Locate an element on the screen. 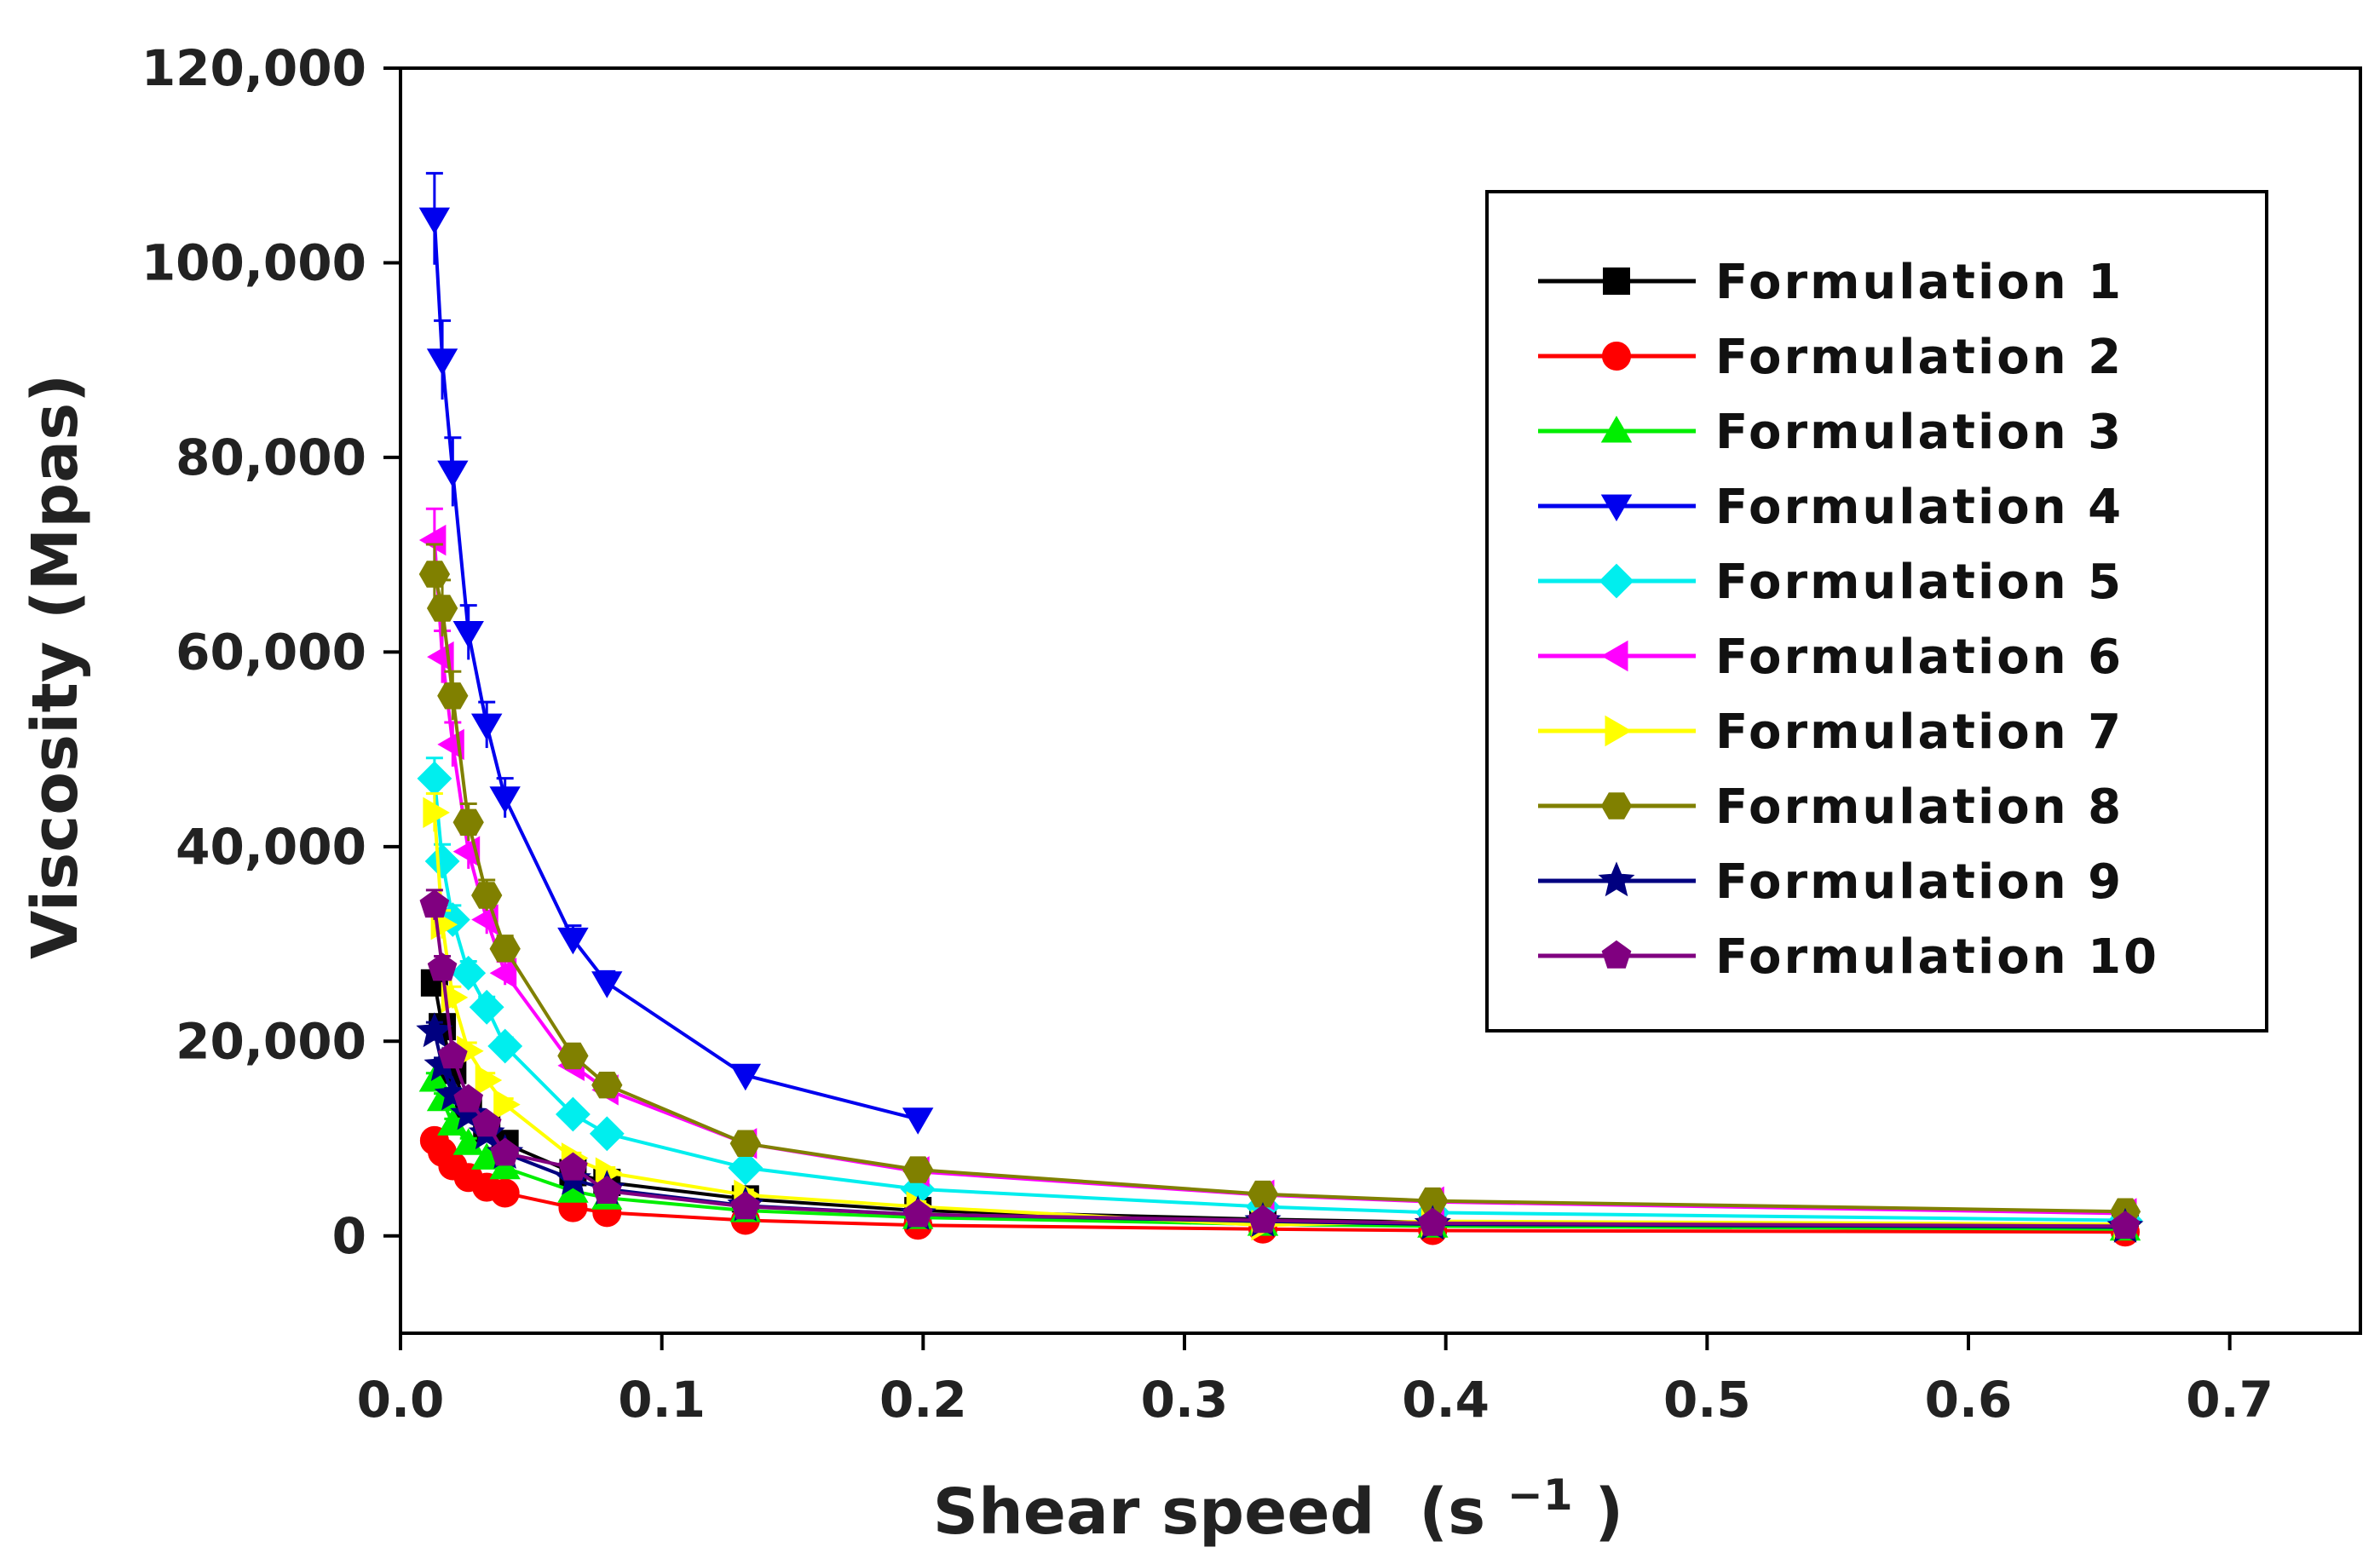 The height and width of the screenshot is (1553, 2380). y-tick-label: 80,000 is located at coordinates (271, 457).